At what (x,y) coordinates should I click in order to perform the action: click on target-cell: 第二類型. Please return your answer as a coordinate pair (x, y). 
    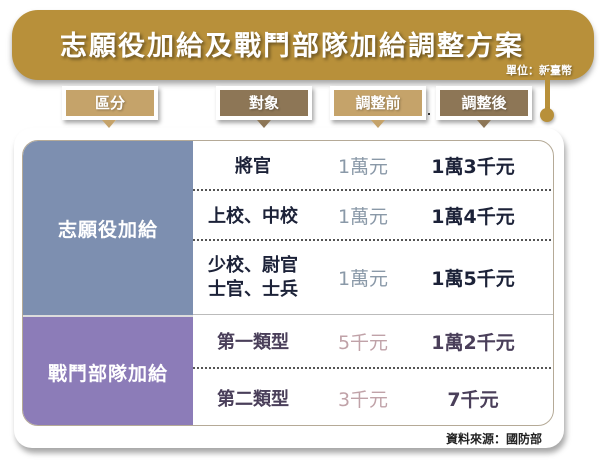
    Looking at the image, I should click on (253, 399).